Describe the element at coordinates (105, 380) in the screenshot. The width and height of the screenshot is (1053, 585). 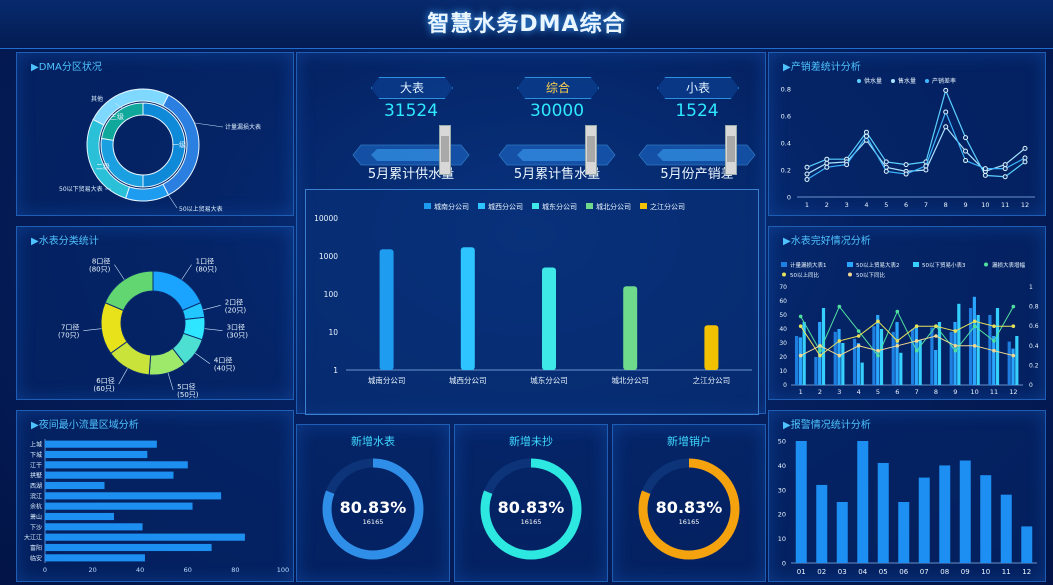
I see `donut-label: 6口径` at that location.